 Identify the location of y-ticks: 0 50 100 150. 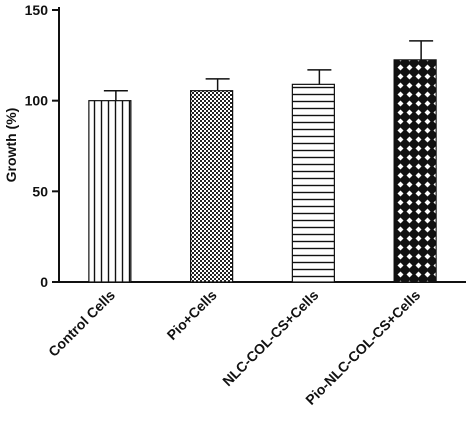
(42, 146).